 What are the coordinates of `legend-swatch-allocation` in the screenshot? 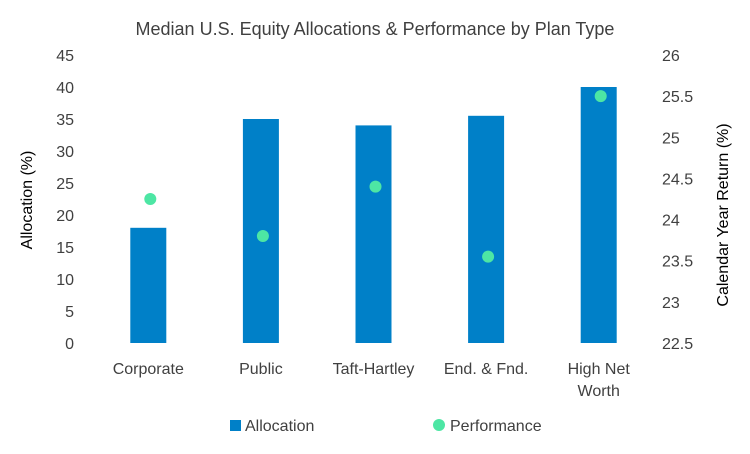 It's located at (235, 425).